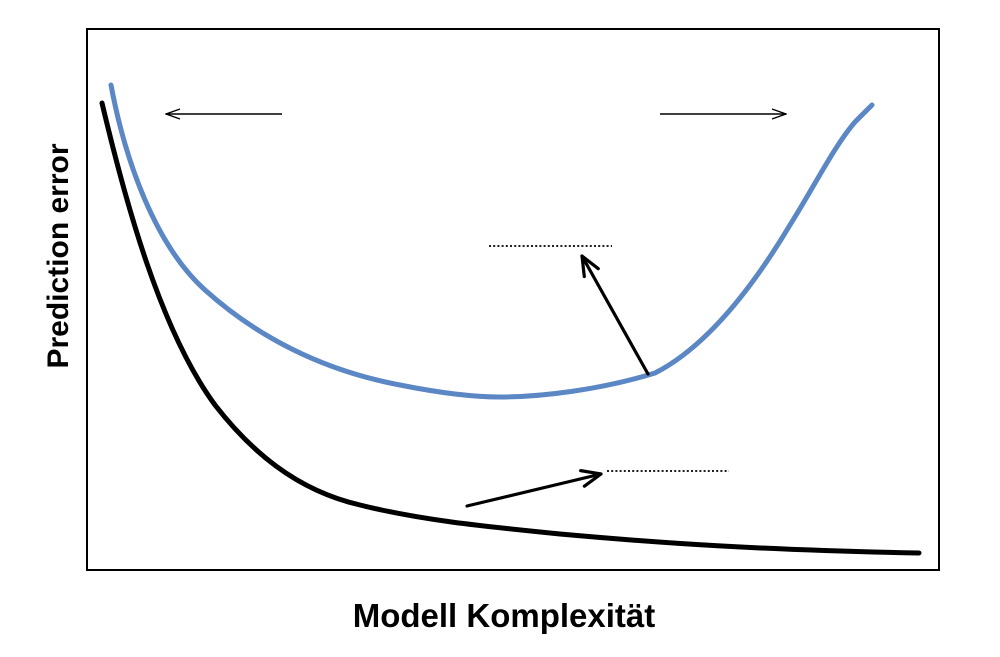  What do you see at coordinates (58, 255) in the screenshot?
I see `y-axis-title: Prediction error` at bounding box center [58, 255].